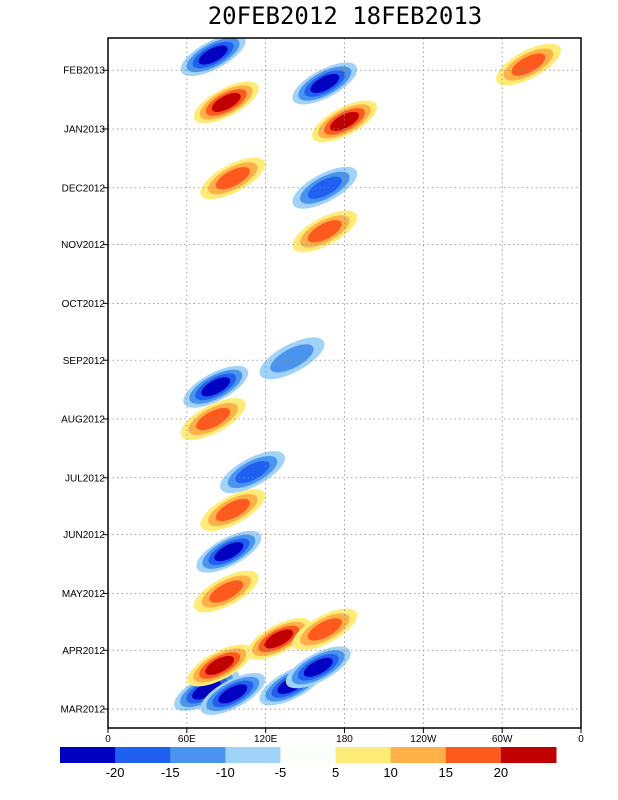 This screenshot has width=618, height=800. What do you see at coordinates (85, 478) in the screenshot?
I see `y-tick-label: JUL2012` at bounding box center [85, 478].